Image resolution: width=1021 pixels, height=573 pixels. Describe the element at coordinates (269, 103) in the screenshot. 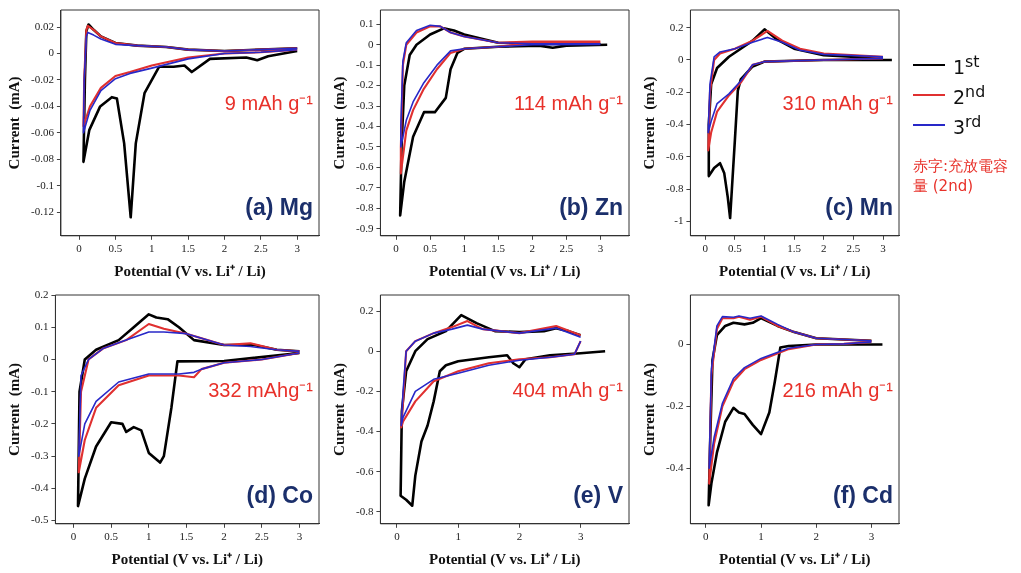

I see `annotation: 9 mAh g⁻¹` at that location.